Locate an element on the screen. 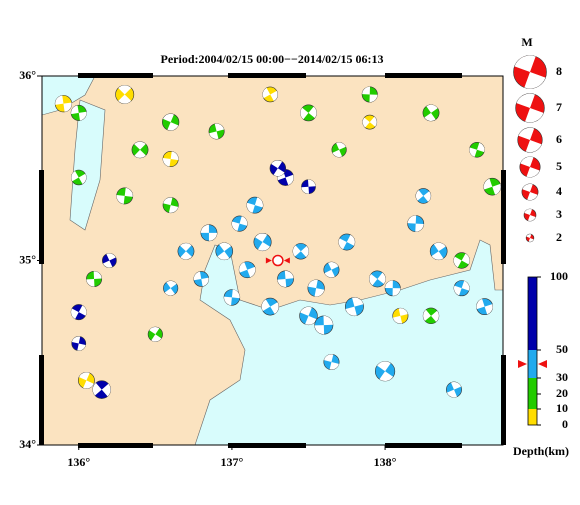 The height and width of the screenshot is (505, 580). x-tick-label: 136° is located at coordinates (78, 462).